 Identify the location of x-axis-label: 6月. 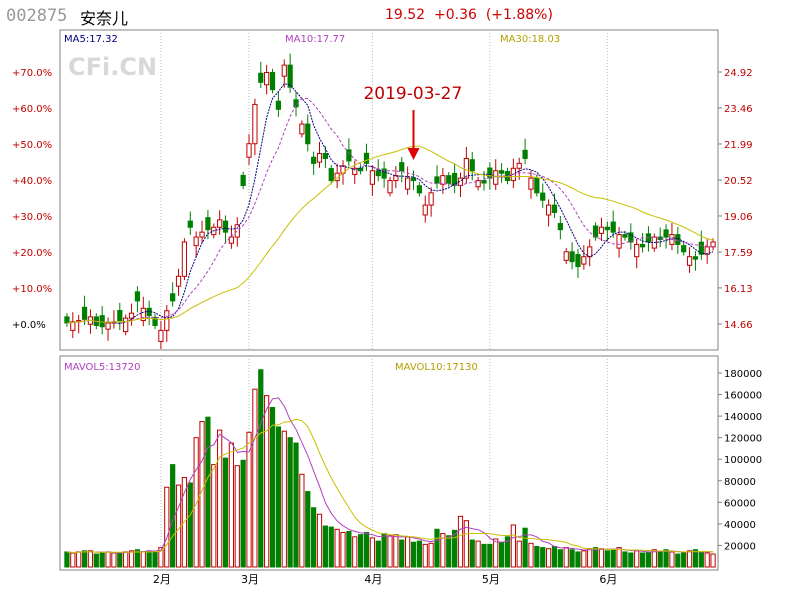
(608, 579).